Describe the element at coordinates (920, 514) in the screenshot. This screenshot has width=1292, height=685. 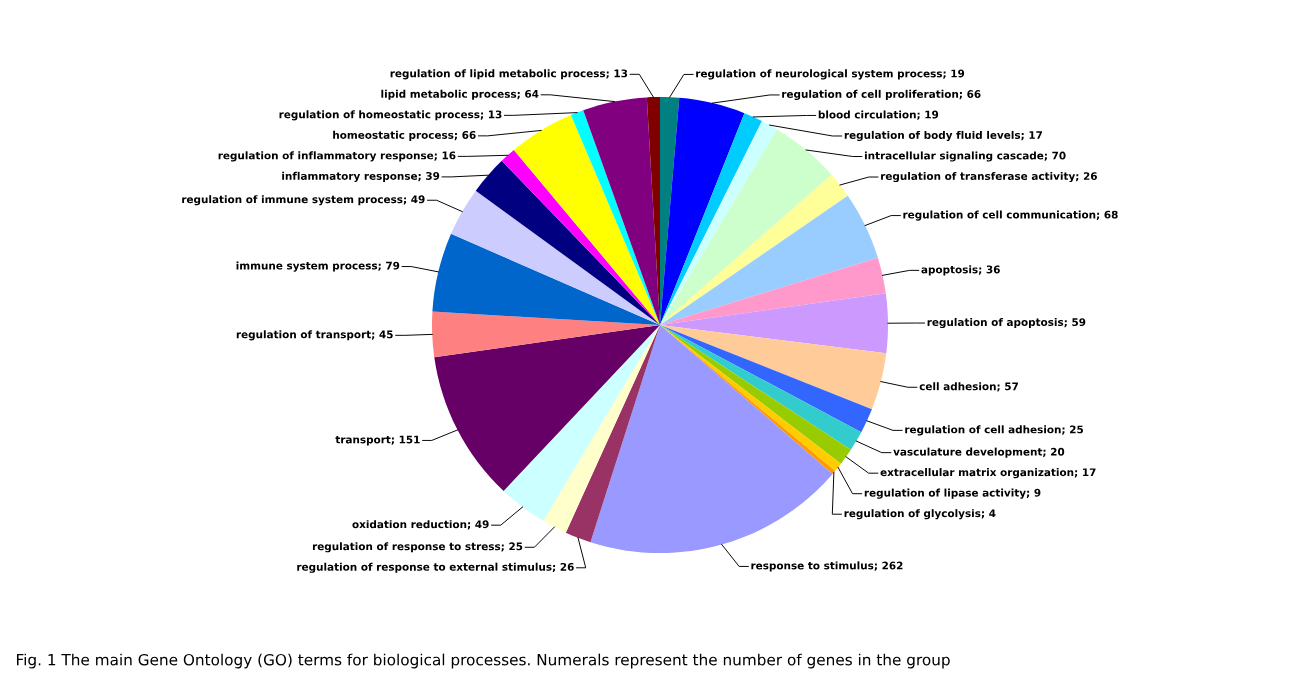
I see `slice-label: regulation of glycolysis; 4` at that location.